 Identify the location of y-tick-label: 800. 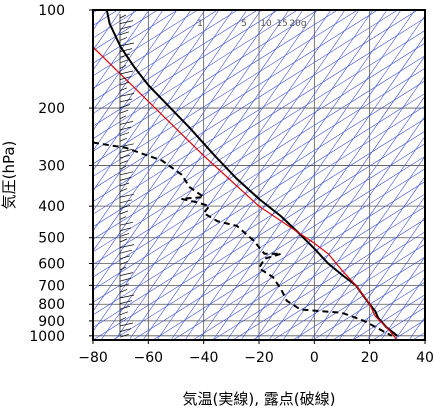
(51, 305).